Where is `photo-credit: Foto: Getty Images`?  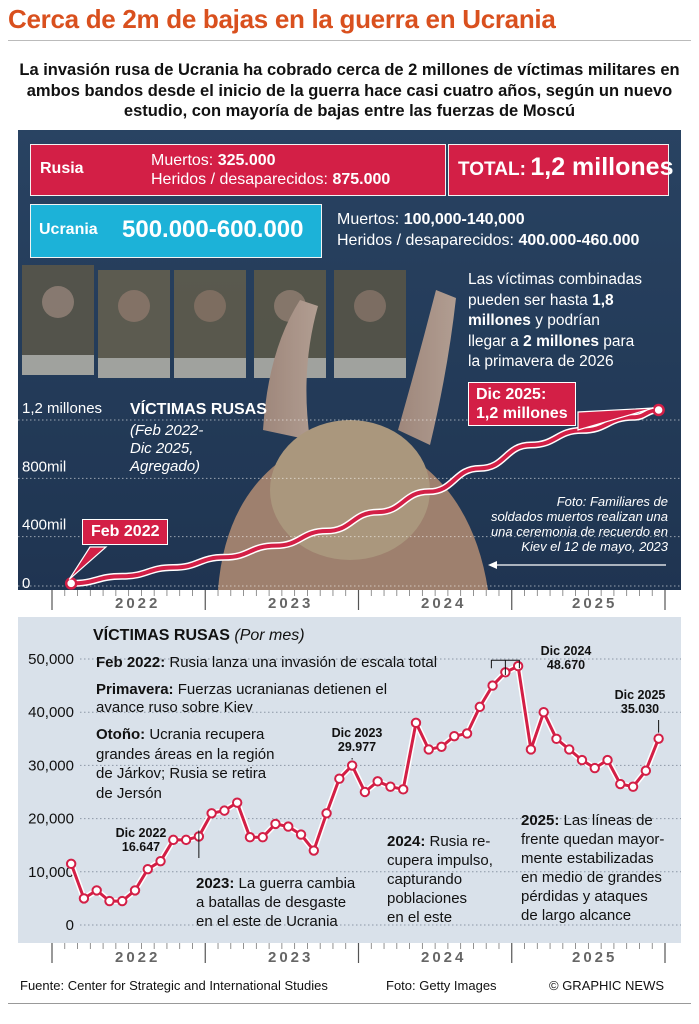 photo-credit: Foto: Getty Images is located at coordinates (441, 985).